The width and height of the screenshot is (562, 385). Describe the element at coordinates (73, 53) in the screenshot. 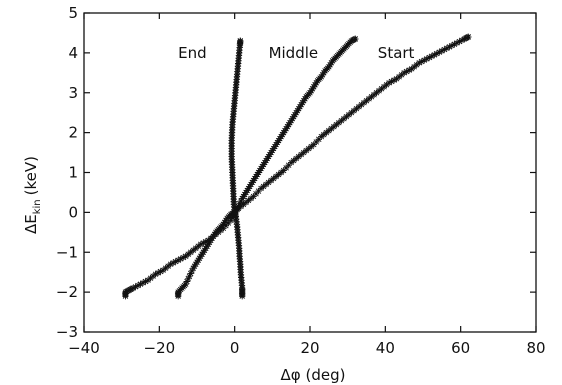

I see `y-tick-label: 4` at that location.